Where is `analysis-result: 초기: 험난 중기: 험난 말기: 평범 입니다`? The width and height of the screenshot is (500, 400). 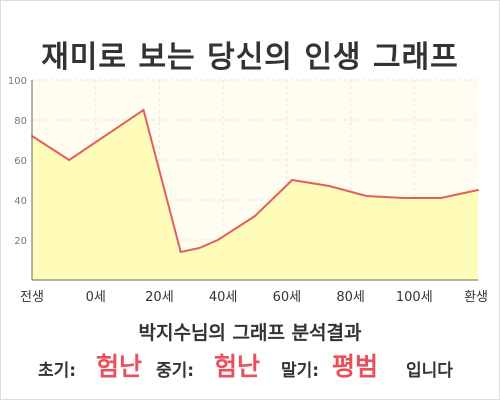
analysis-result: 초기: 험난 중기: 험난 말기: 평범 입니다 is located at coordinates (250, 363).